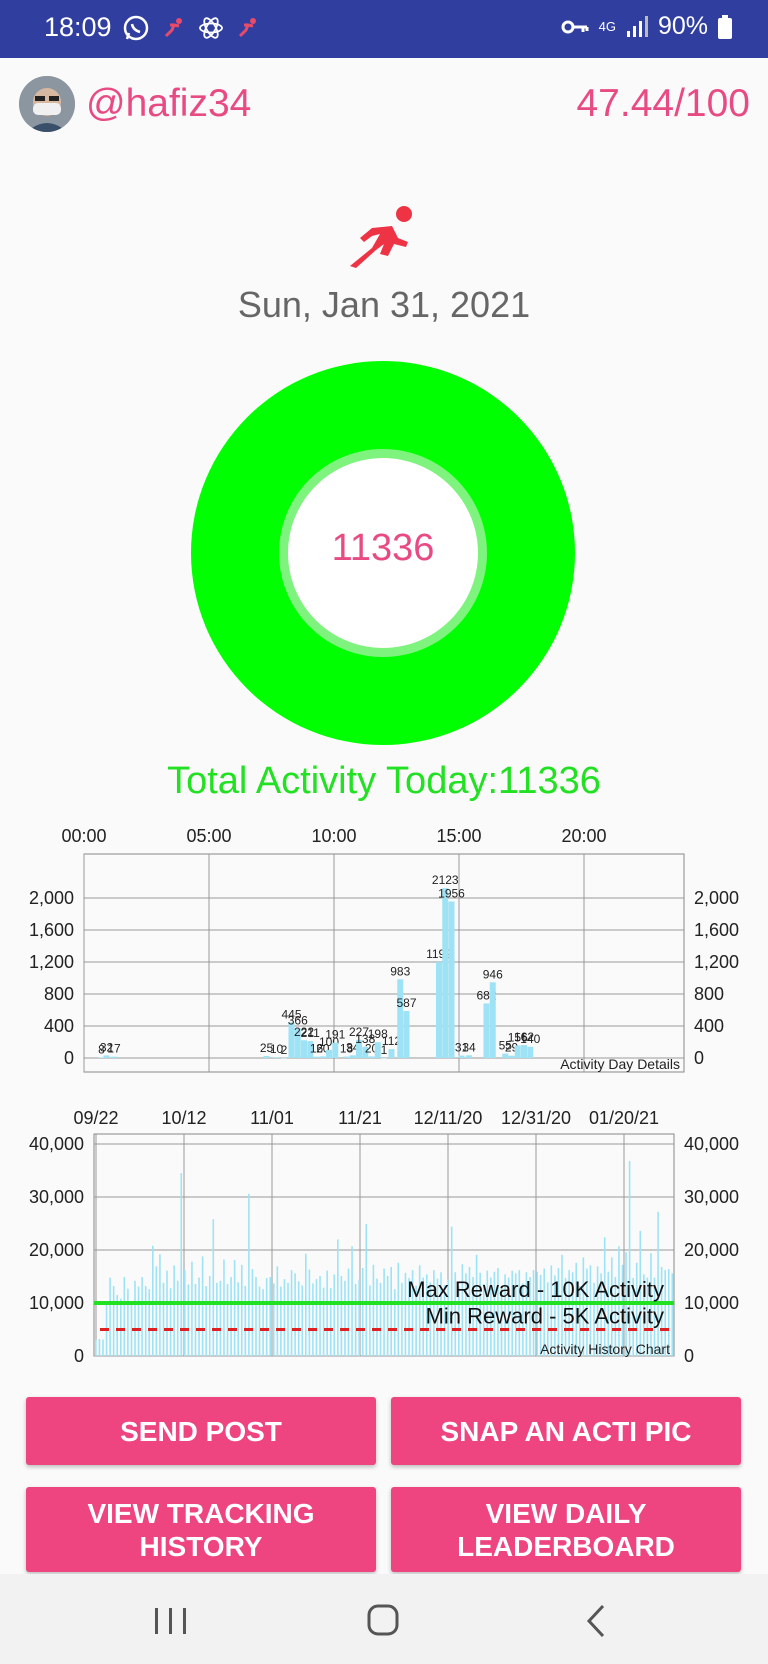 This screenshot has height=1664, width=768. I want to click on score: 47.44/100, so click(663, 103).